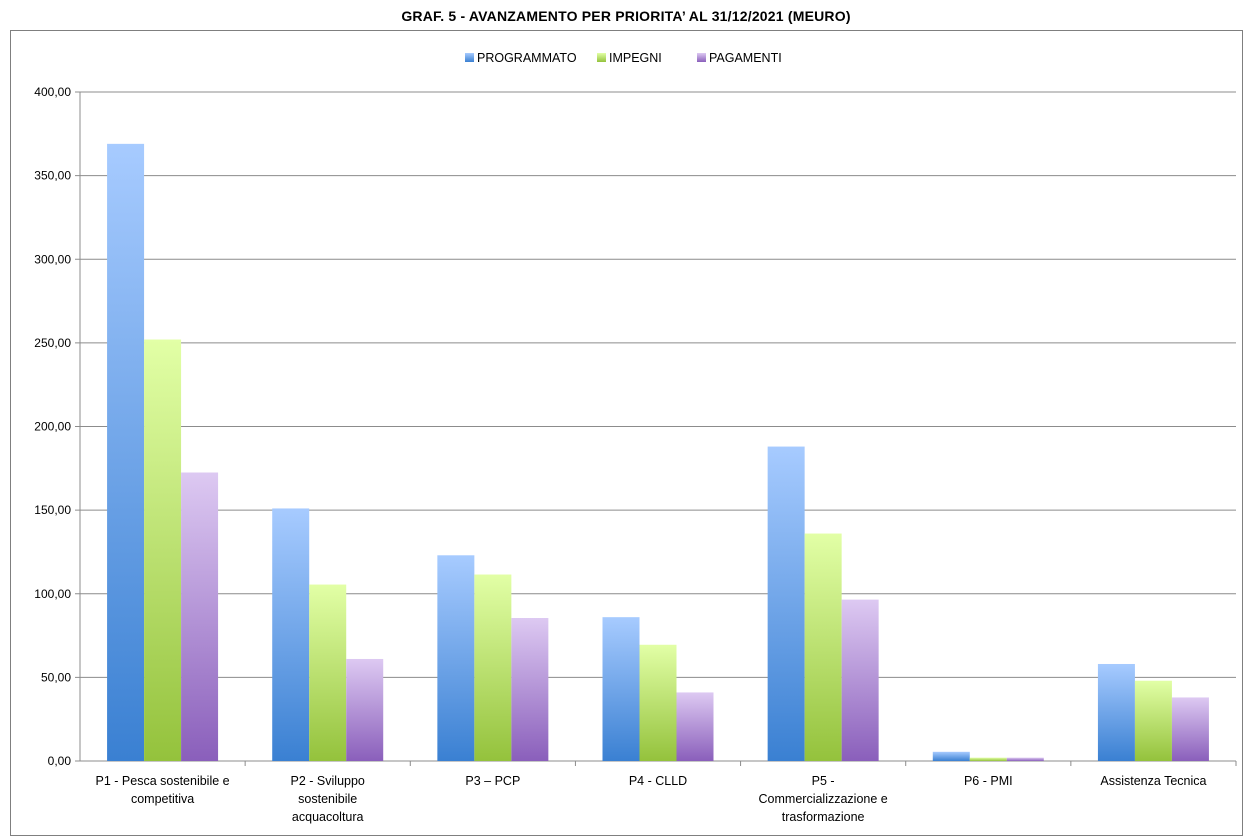  What do you see at coordinates (1153, 781) in the screenshot?
I see `x-tick-label: Assistenza Tecnica` at bounding box center [1153, 781].